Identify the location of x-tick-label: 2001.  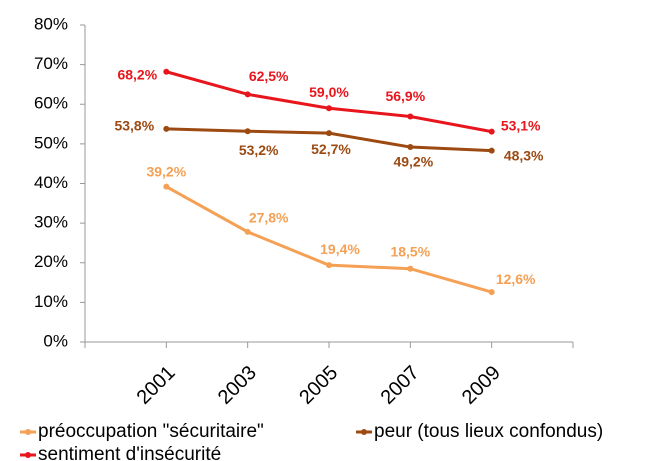
(156, 385).